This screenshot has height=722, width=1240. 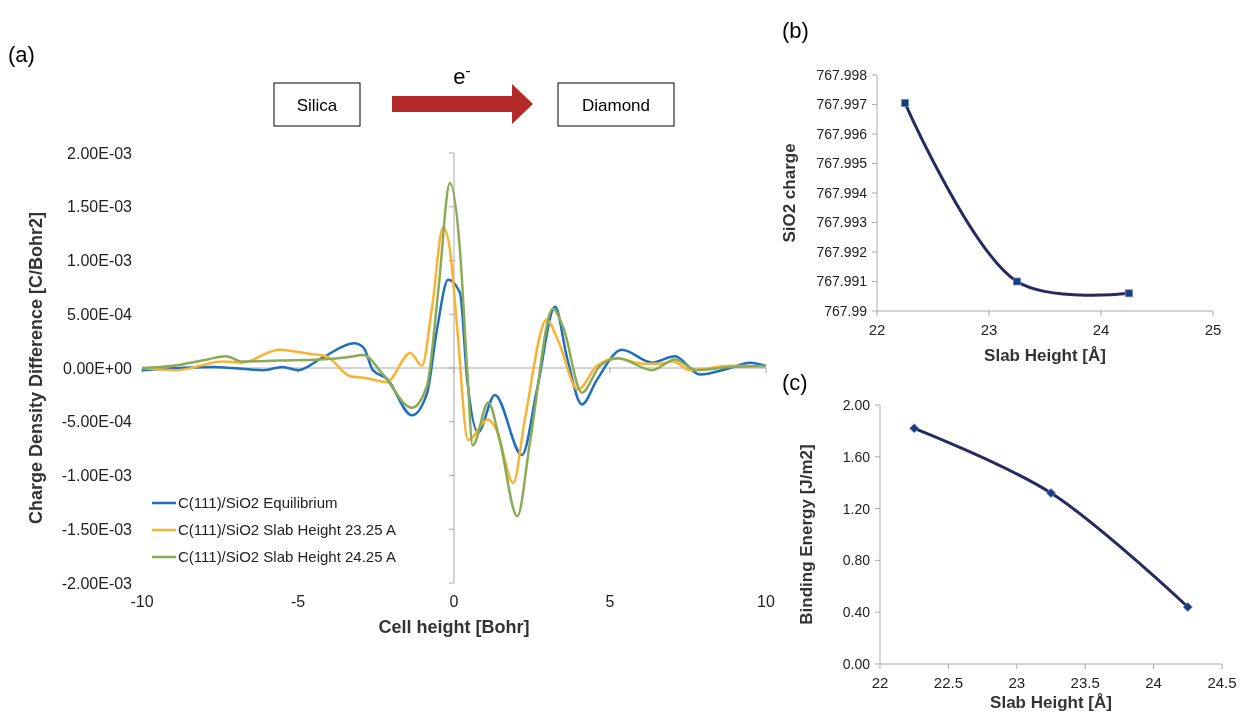 What do you see at coordinates (846, 310) in the screenshot?
I see `y-tick-label: 767.99` at bounding box center [846, 310].